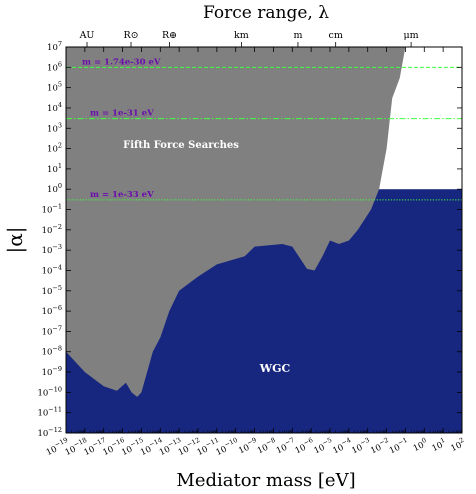 The height and width of the screenshot is (494, 476). What do you see at coordinates (54, 87) in the screenshot?
I see `y-tick-label: 10⁵` at bounding box center [54, 87].